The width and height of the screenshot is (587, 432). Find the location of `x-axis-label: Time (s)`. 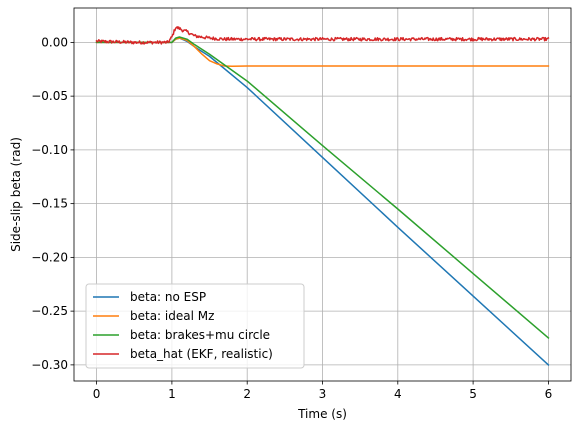

x-axis-label: Time (s) is located at coordinates (322, 414).